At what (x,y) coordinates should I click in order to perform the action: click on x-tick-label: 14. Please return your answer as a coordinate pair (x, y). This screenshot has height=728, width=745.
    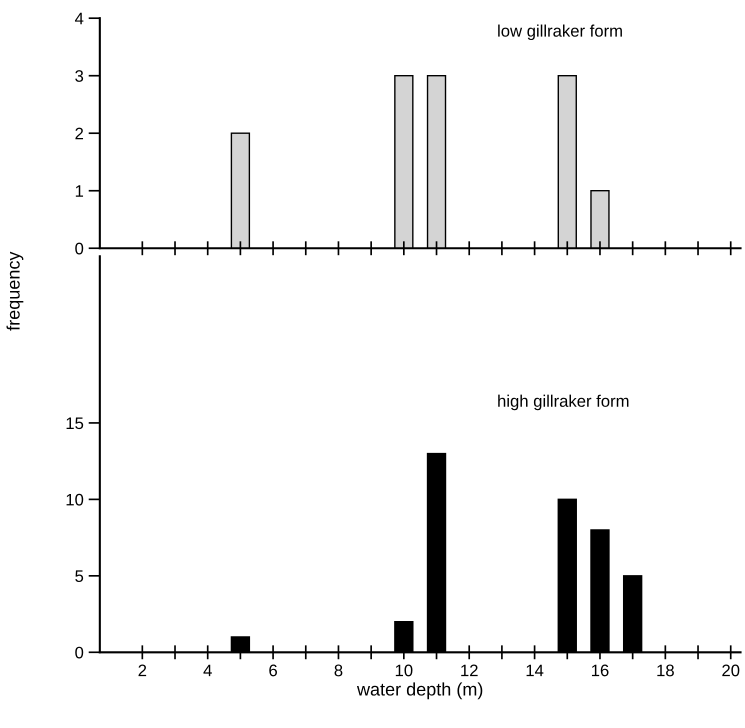
    Looking at the image, I should click on (535, 670).